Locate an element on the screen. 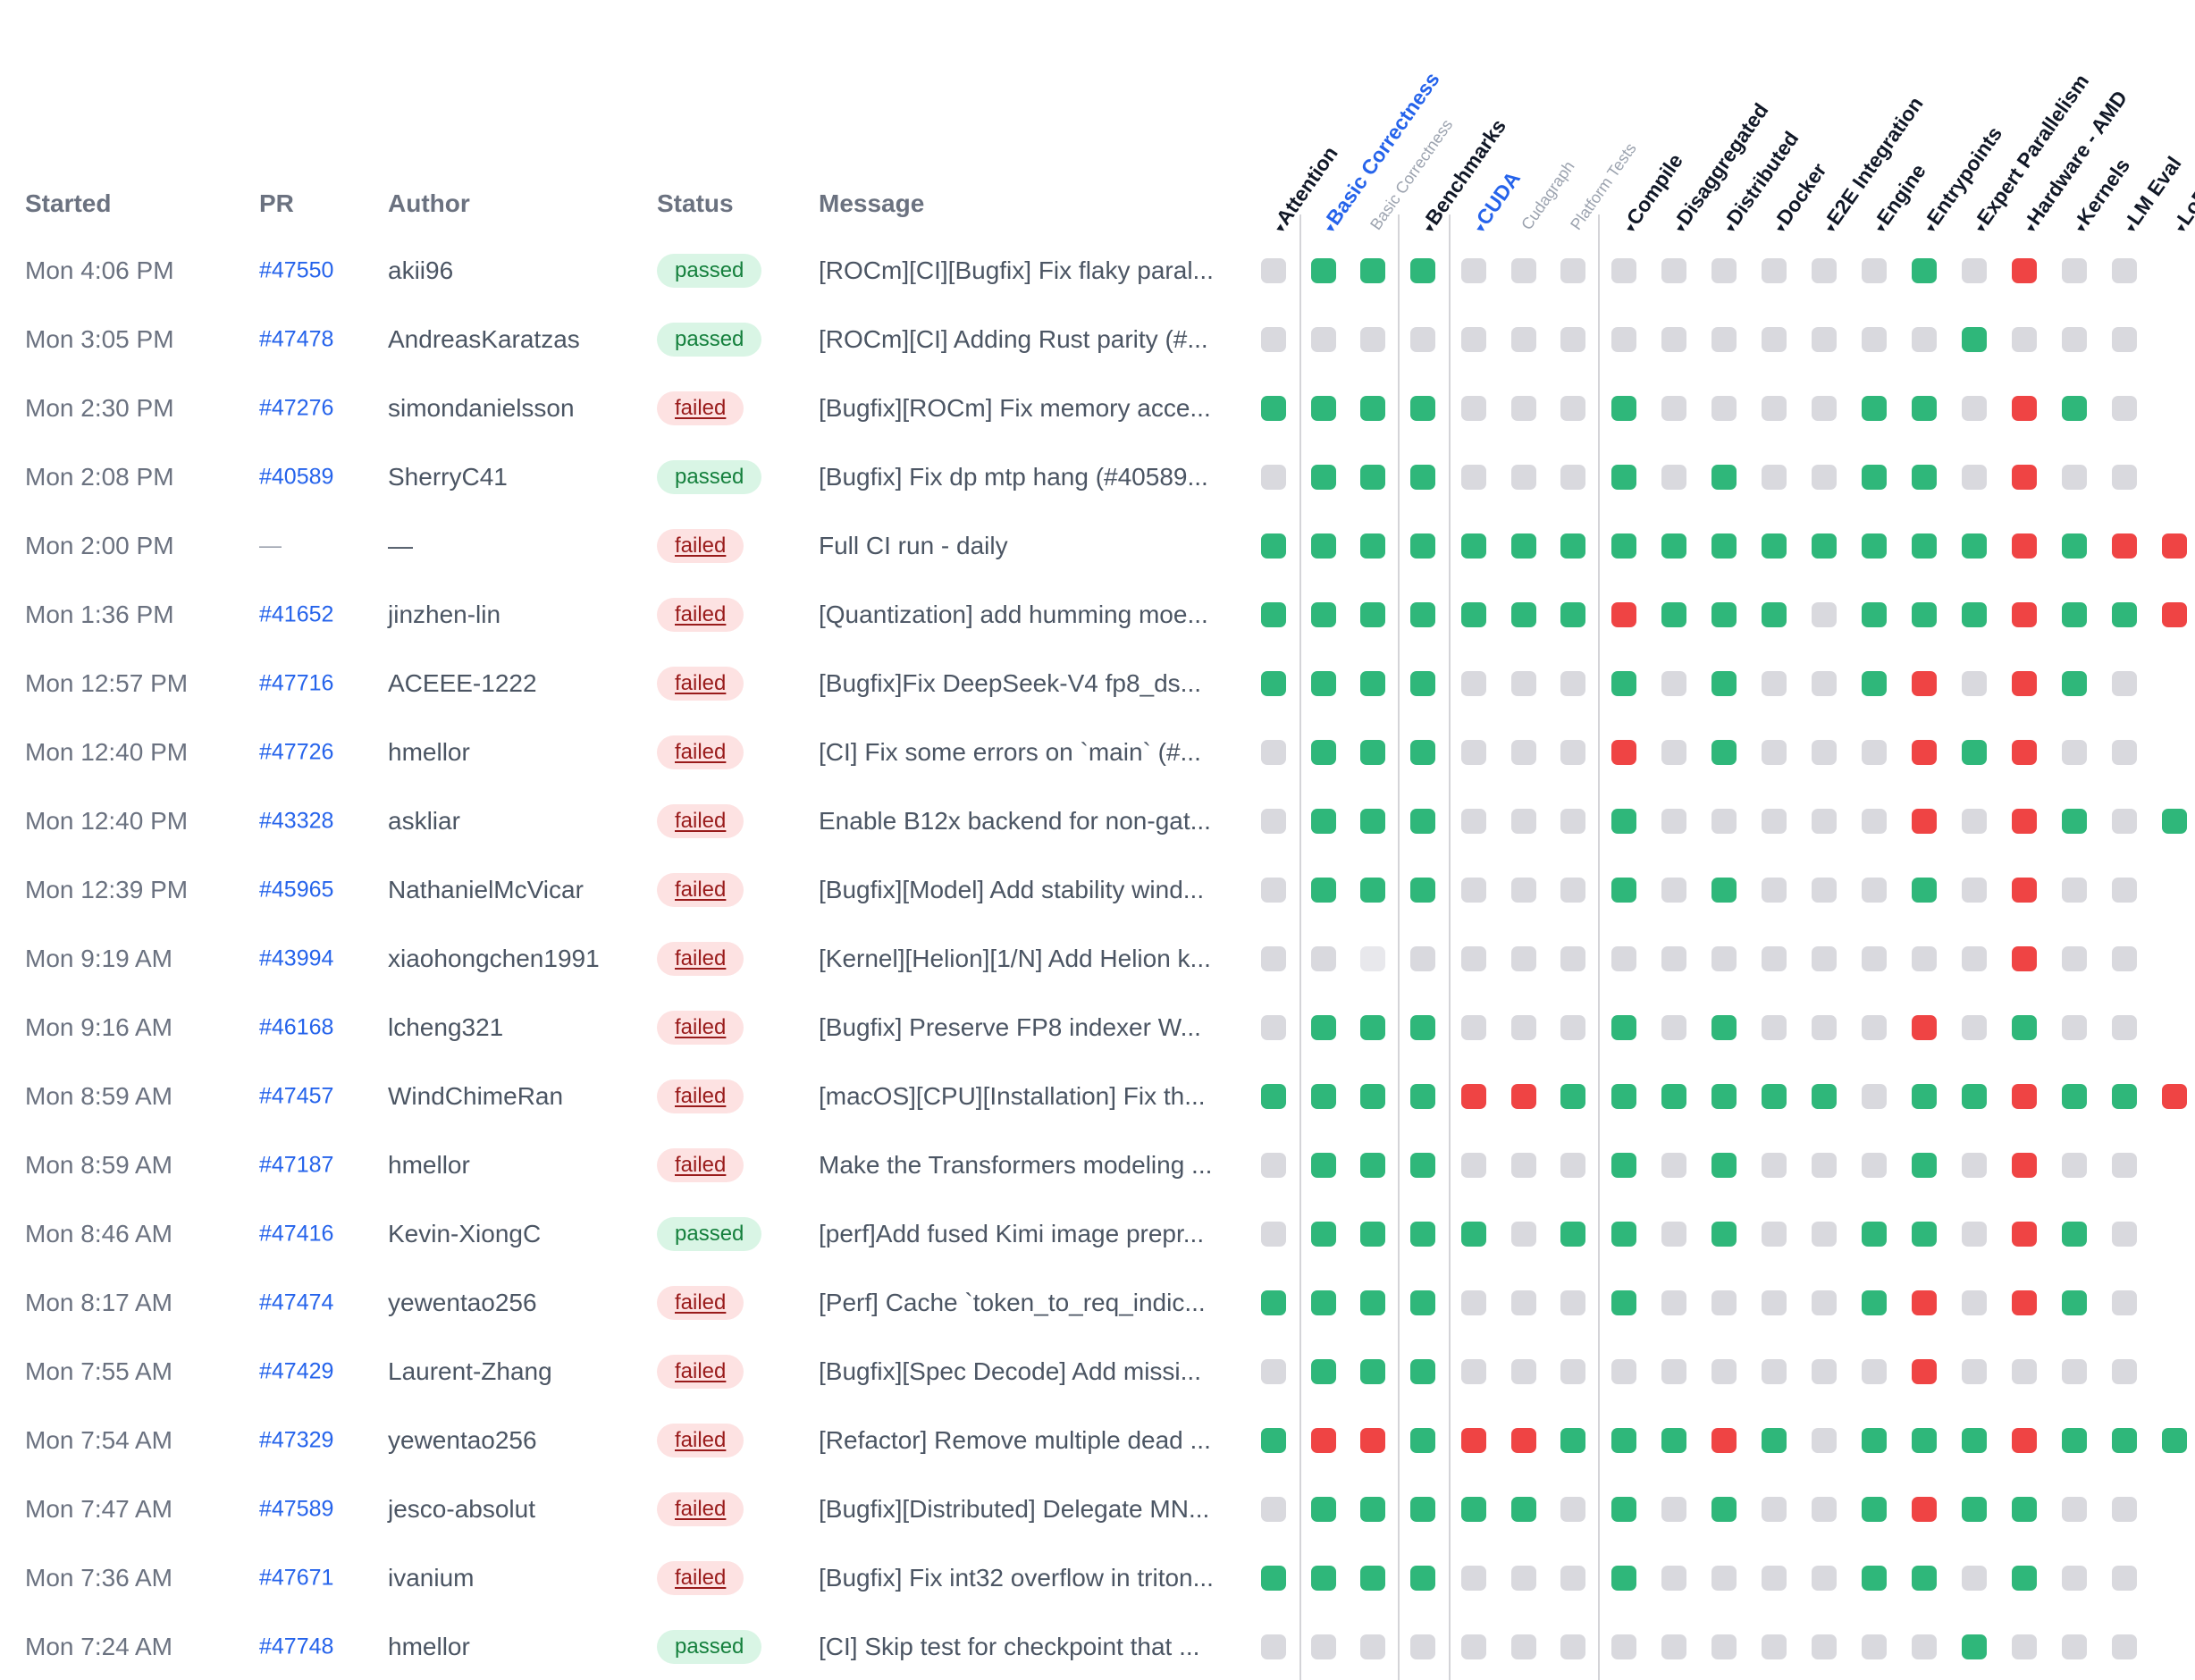 The width and height of the screenshot is (2195, 1680). row-pr-link: #47474 is located at coordinates (296, 1302).